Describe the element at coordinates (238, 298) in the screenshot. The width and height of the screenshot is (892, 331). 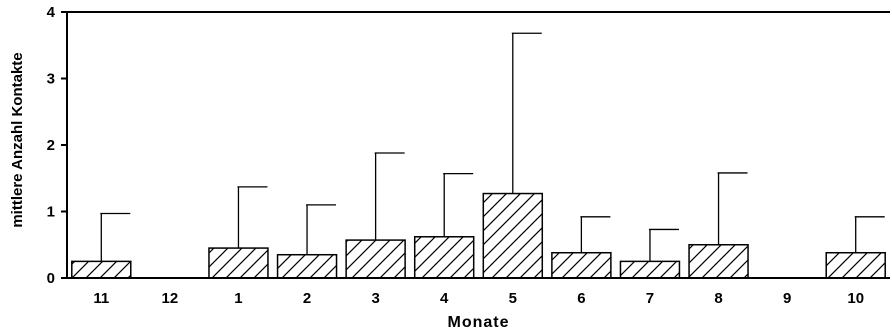
I see `x-tick-label: 1` at that location.